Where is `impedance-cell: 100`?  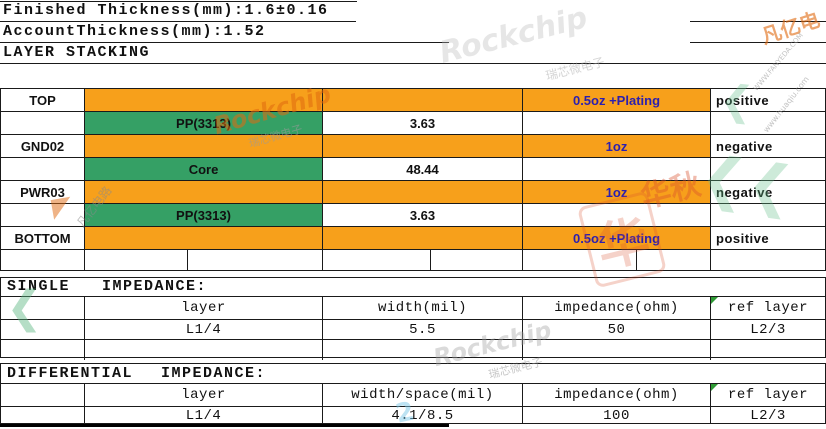 impedance-cell: 100 is located at coordinates (617, 415).